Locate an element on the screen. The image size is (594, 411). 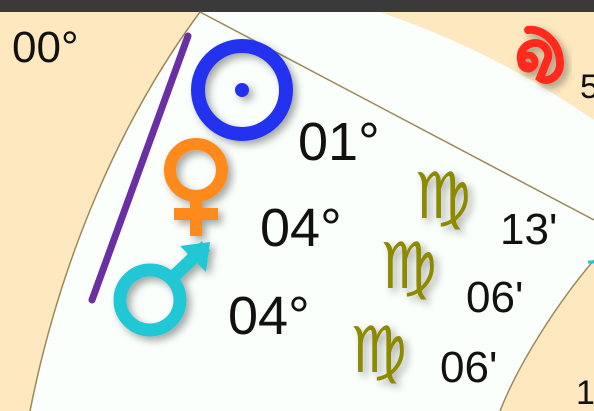
sun-icon is located at coordinates (242, 90).